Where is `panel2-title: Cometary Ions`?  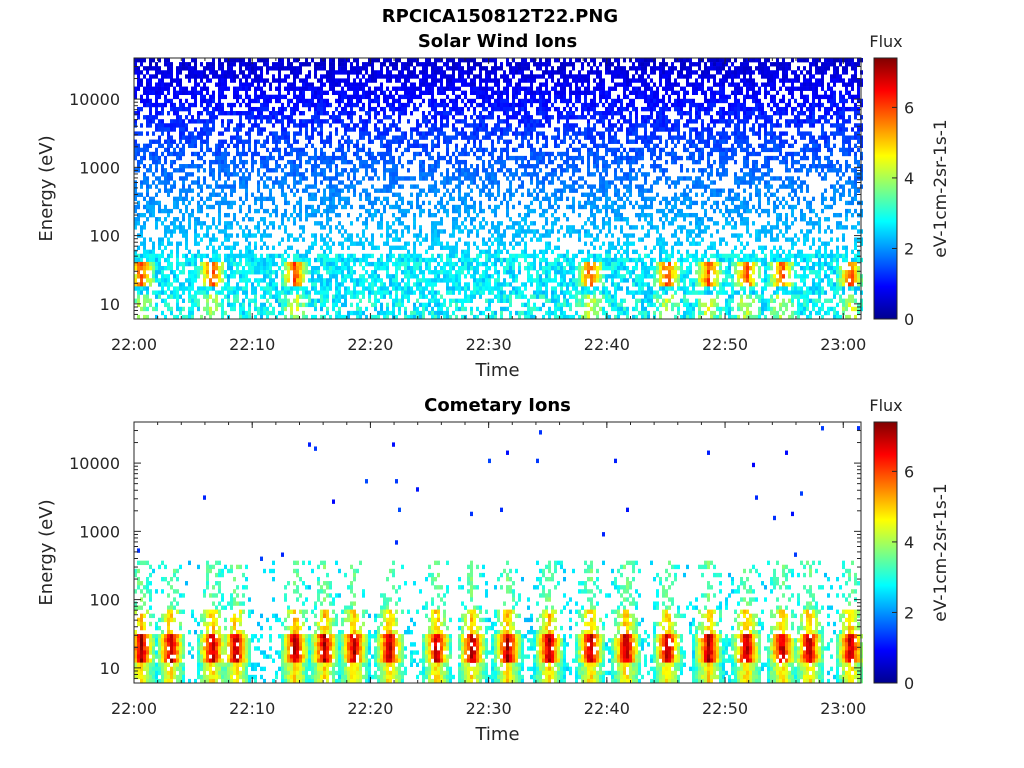 panel2-title: Cometary Ions is located at coordinates (497, 405).